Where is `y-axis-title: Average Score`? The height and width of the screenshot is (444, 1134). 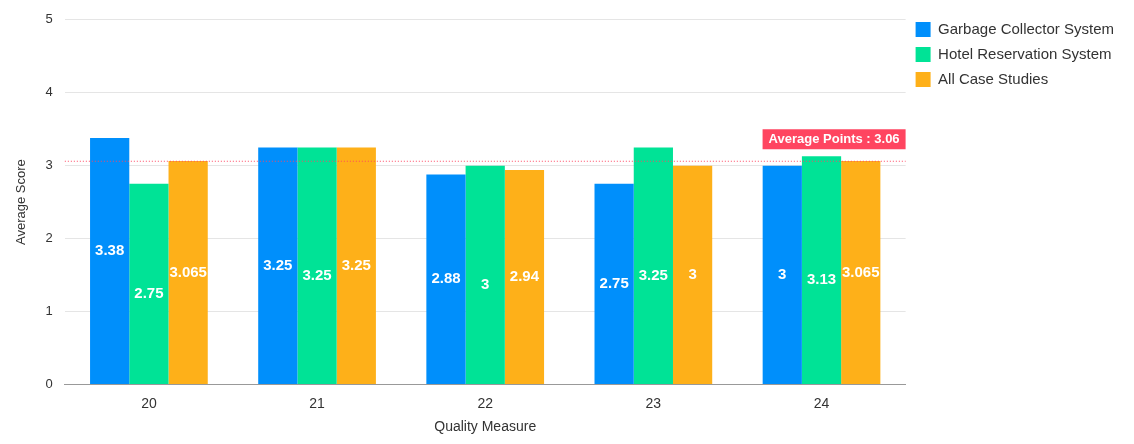 y-axis-title: Average Score is located at coordinates (21, 202).